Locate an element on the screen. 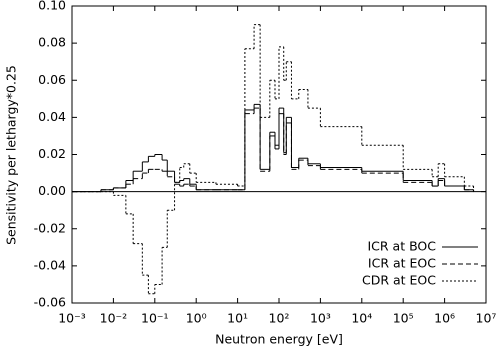 The image size is (500, 355). legend-label: CDR at EOC is located at coordinates (399, 280).